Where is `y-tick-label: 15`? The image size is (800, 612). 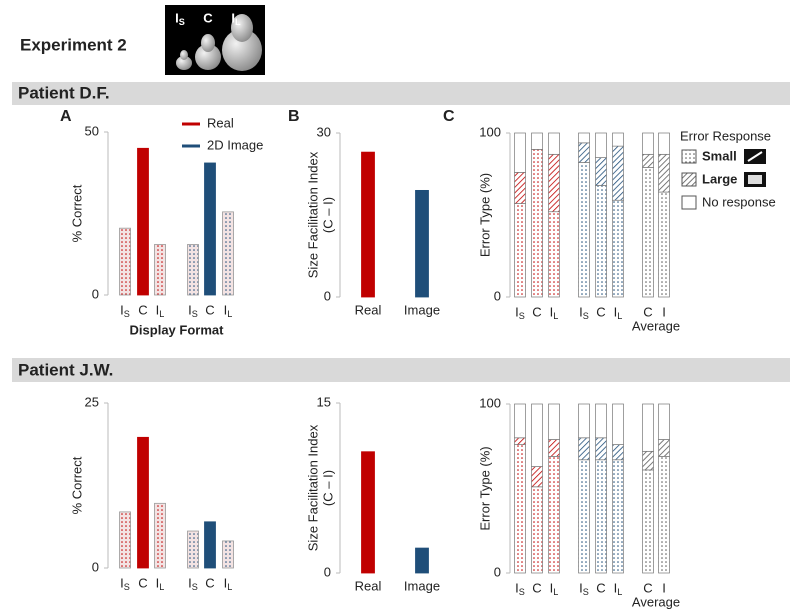 y-tick-label: 15 is located at coordinates (324, 401).